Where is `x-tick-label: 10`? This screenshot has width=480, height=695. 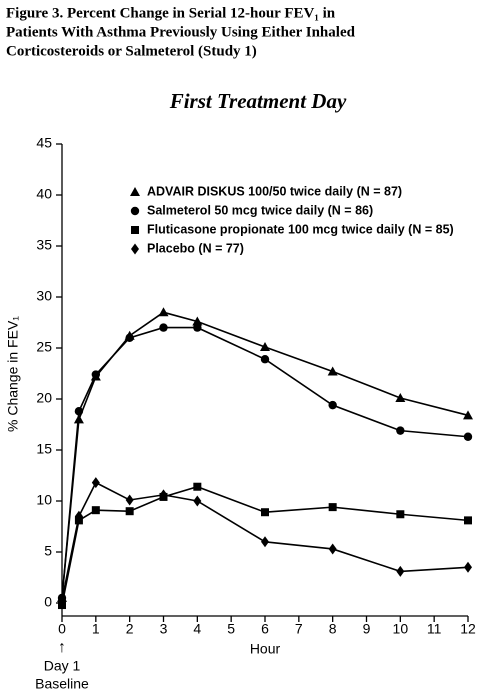
x-tick-label: 10 is located at coordinates (401, 629).